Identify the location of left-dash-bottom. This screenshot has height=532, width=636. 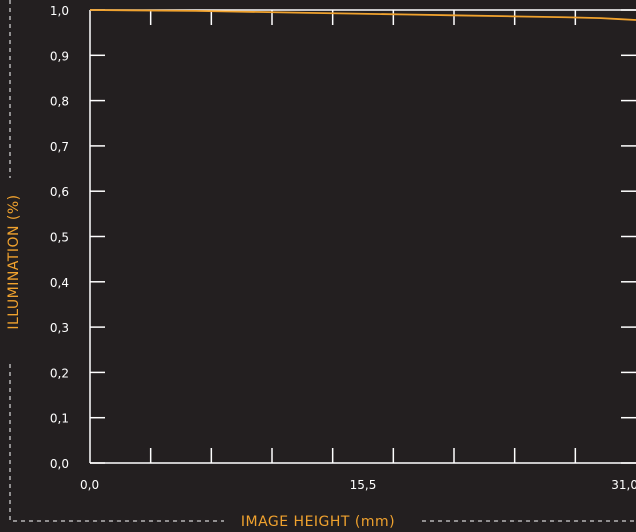
(116, 443).